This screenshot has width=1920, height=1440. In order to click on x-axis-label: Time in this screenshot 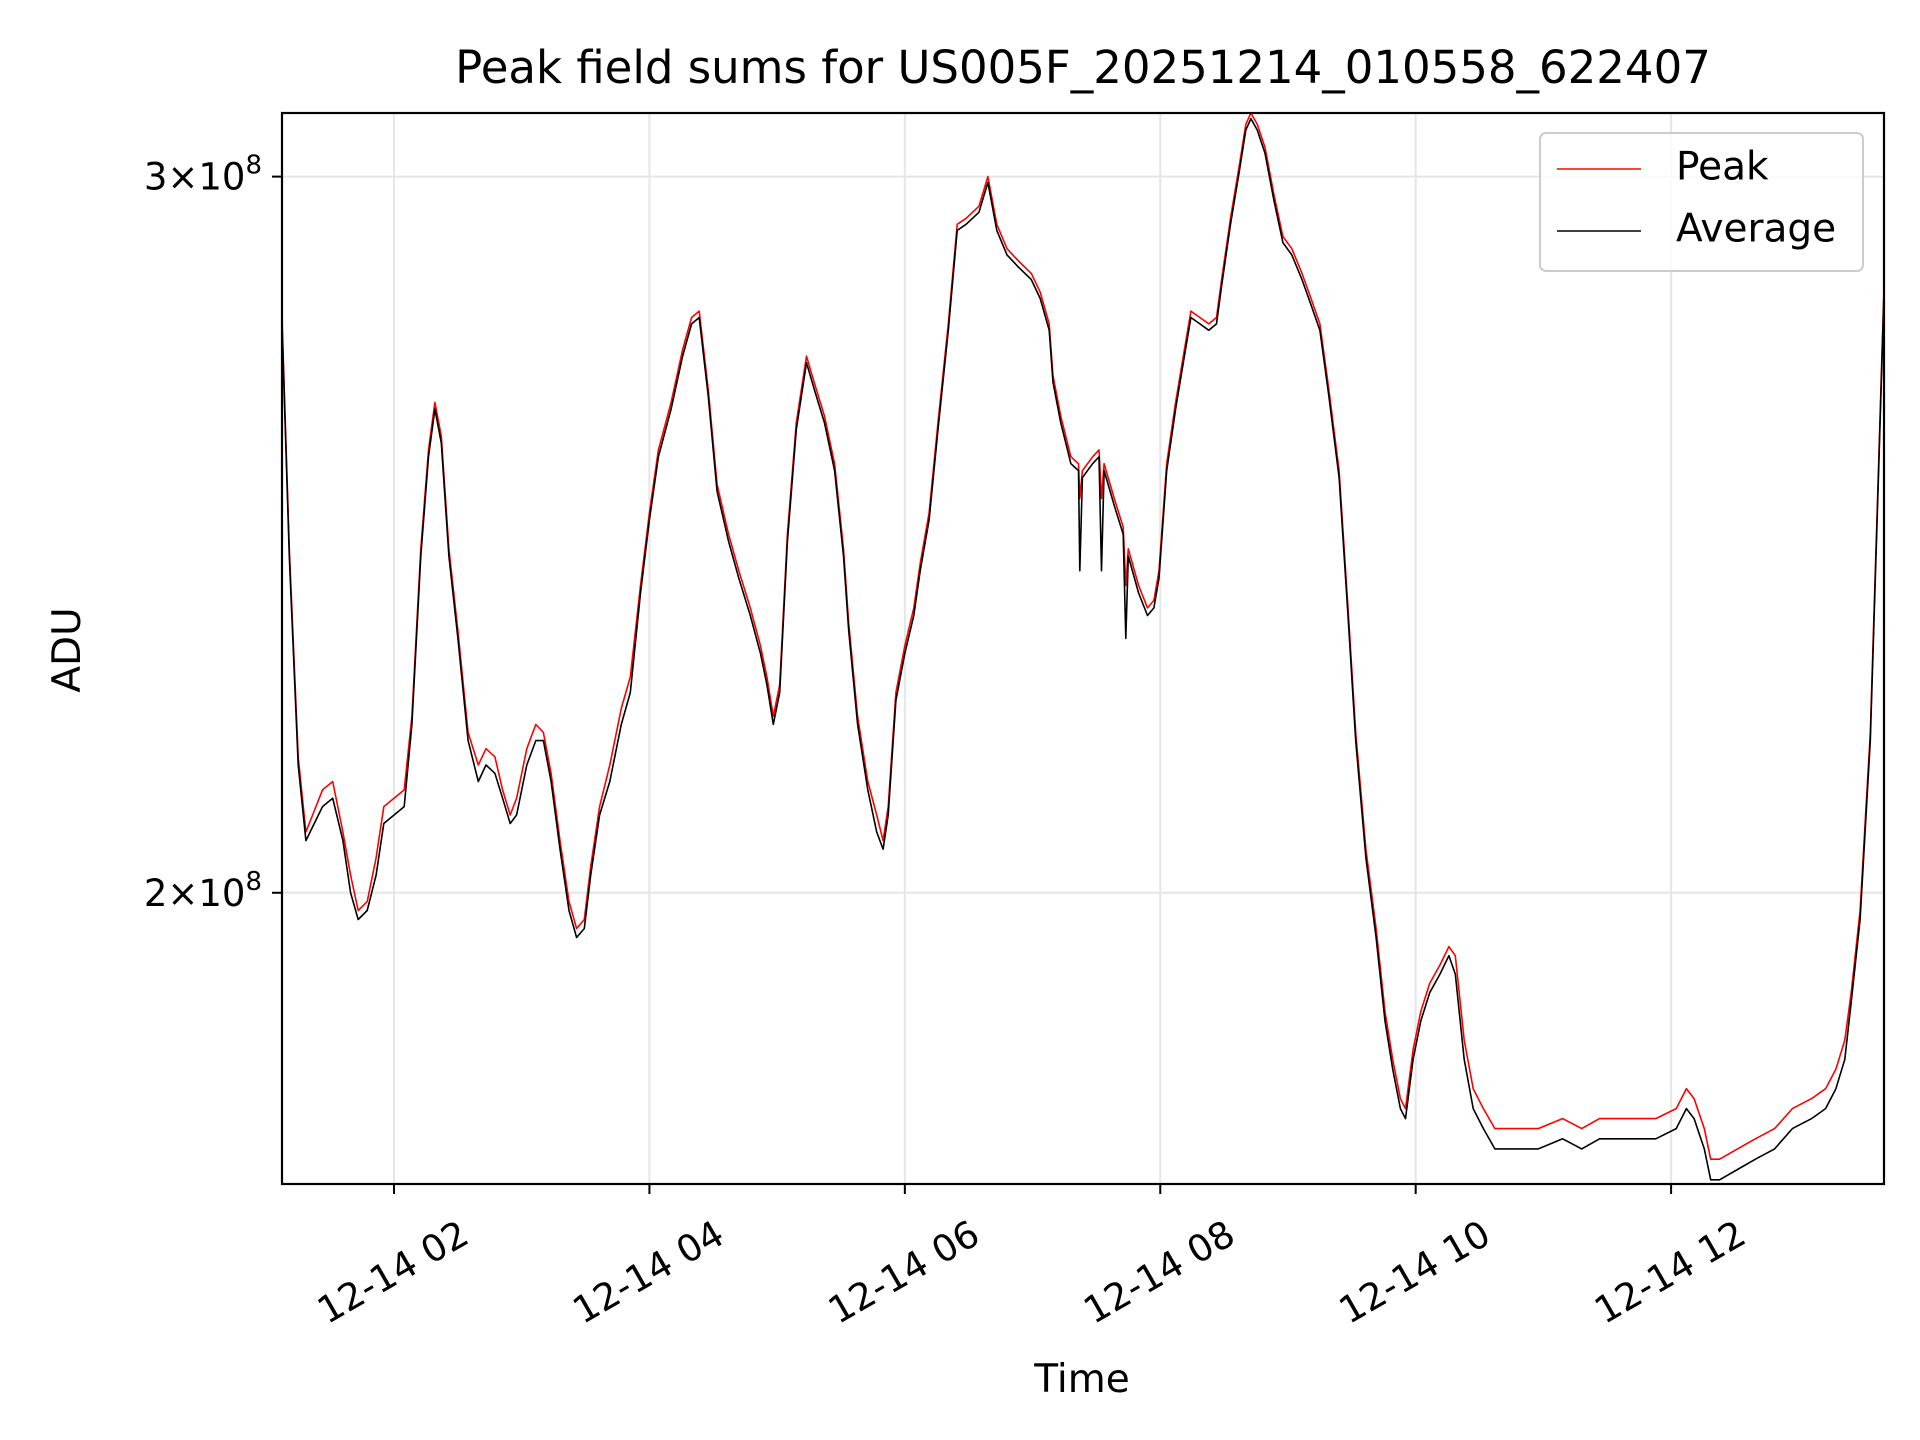, I will do `click(1081, 1379)`.